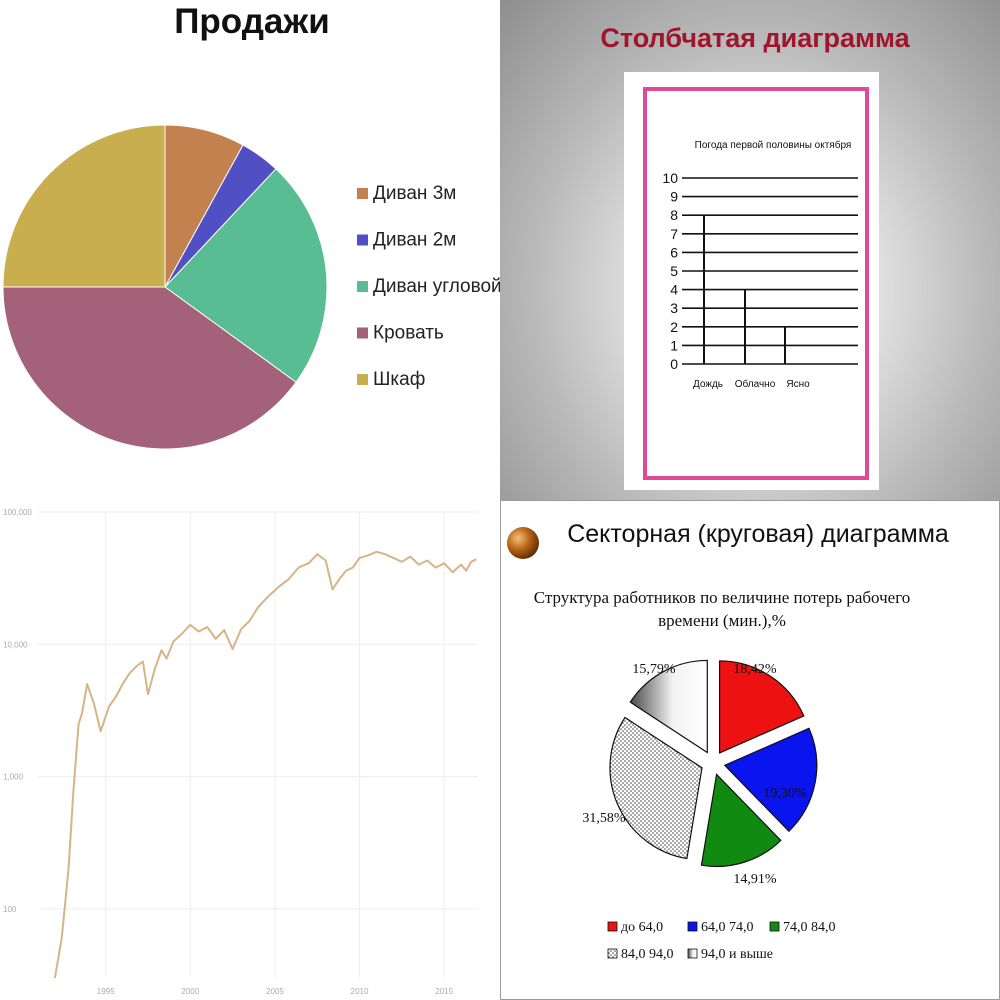 This screenshot has width=1000, height=1000. What do you see at coordinates (798, 384) in the screenshot?
I see `x-tick-label: Ясно` at bounding box center [798, 384].